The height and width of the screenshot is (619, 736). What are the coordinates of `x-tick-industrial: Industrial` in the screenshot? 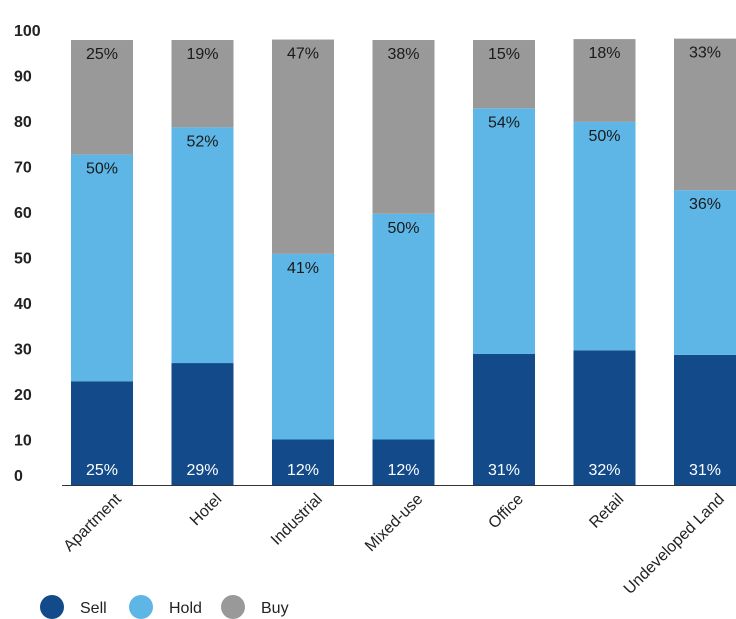 It's located at (297, 520).